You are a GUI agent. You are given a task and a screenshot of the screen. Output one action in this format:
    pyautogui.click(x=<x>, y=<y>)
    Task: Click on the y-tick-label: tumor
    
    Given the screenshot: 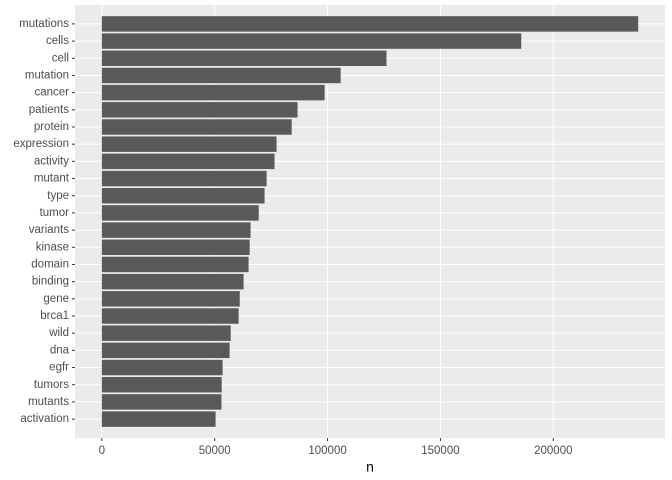 What is the action you would take?
    pyautogui.click(x=55, y=213)
    